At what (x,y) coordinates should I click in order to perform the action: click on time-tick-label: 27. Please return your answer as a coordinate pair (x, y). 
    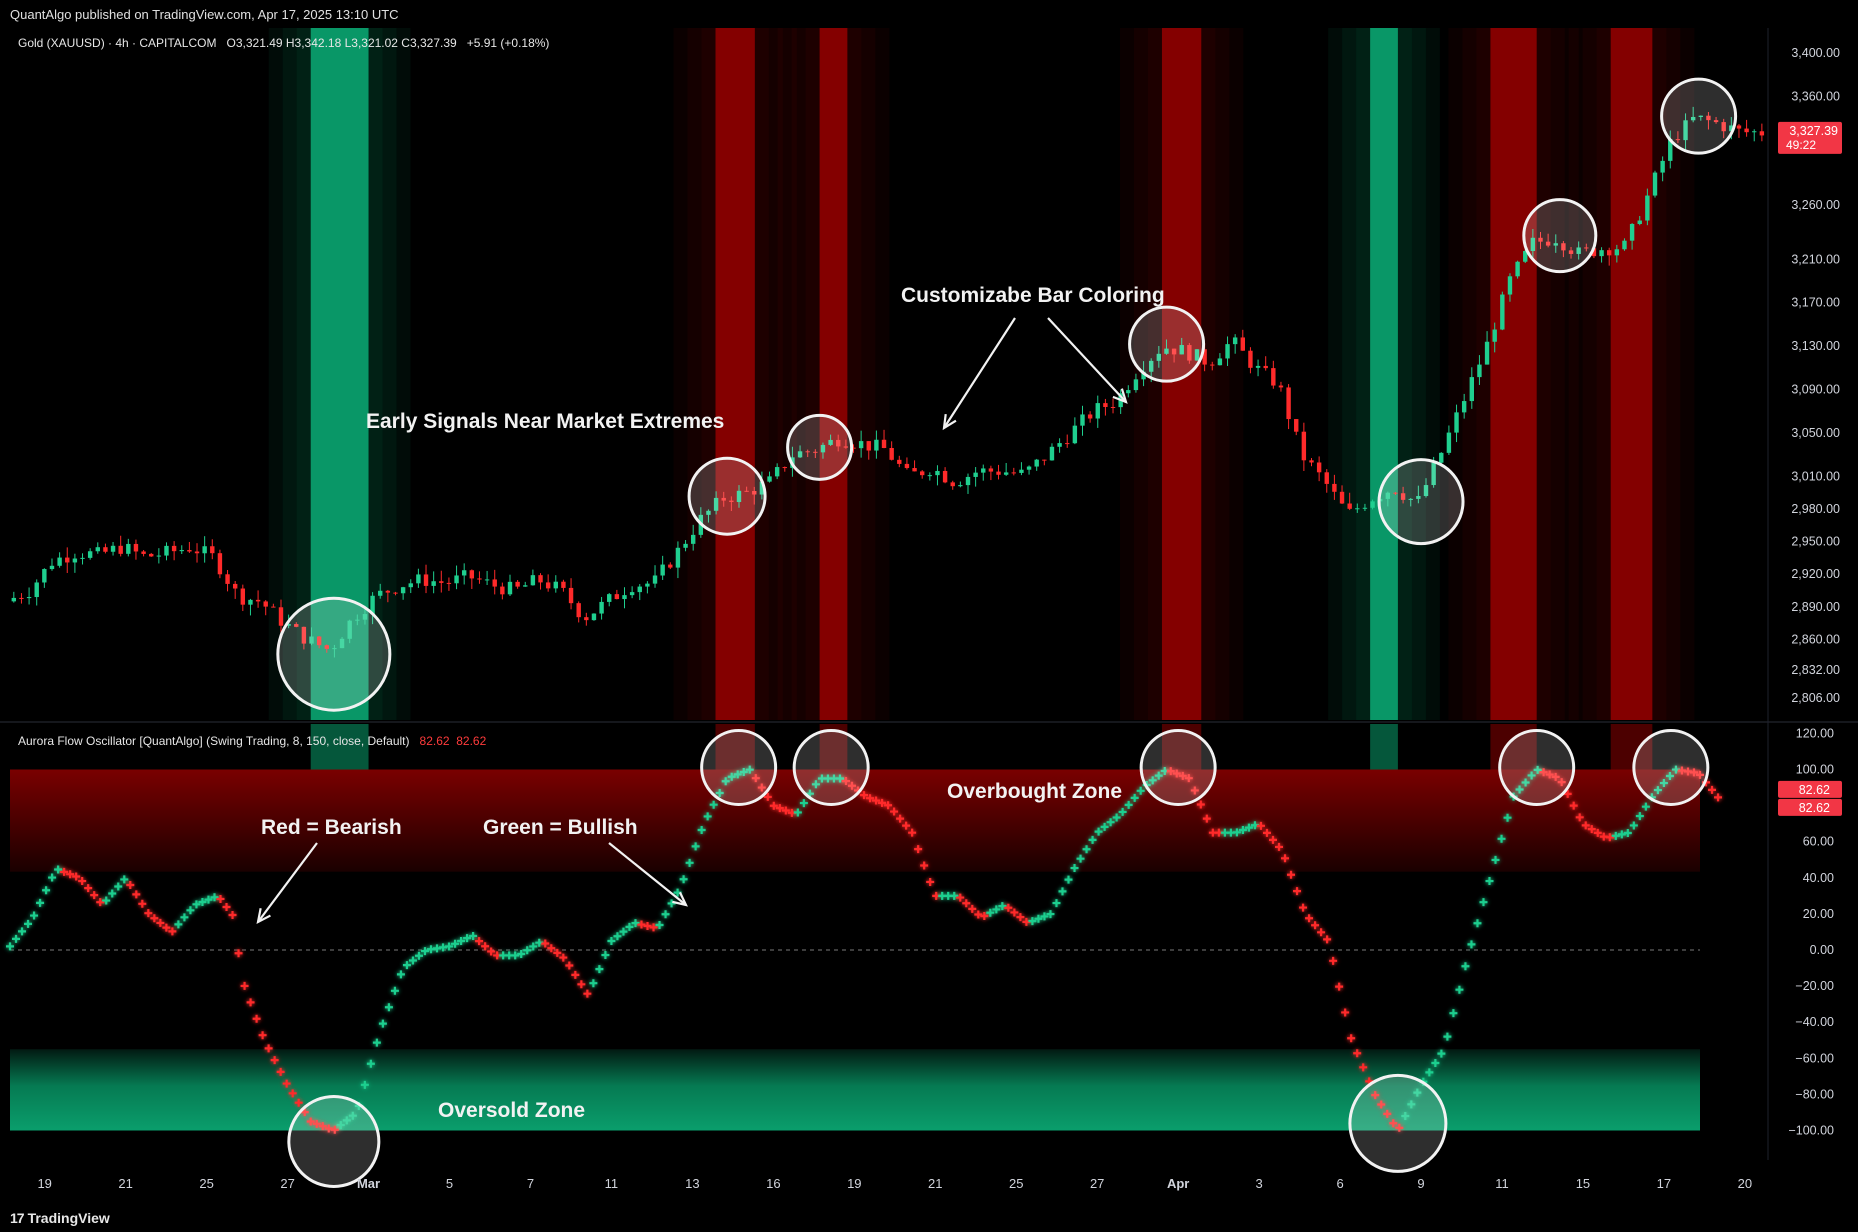
    Looking at the image, I should click on (287, 1183).